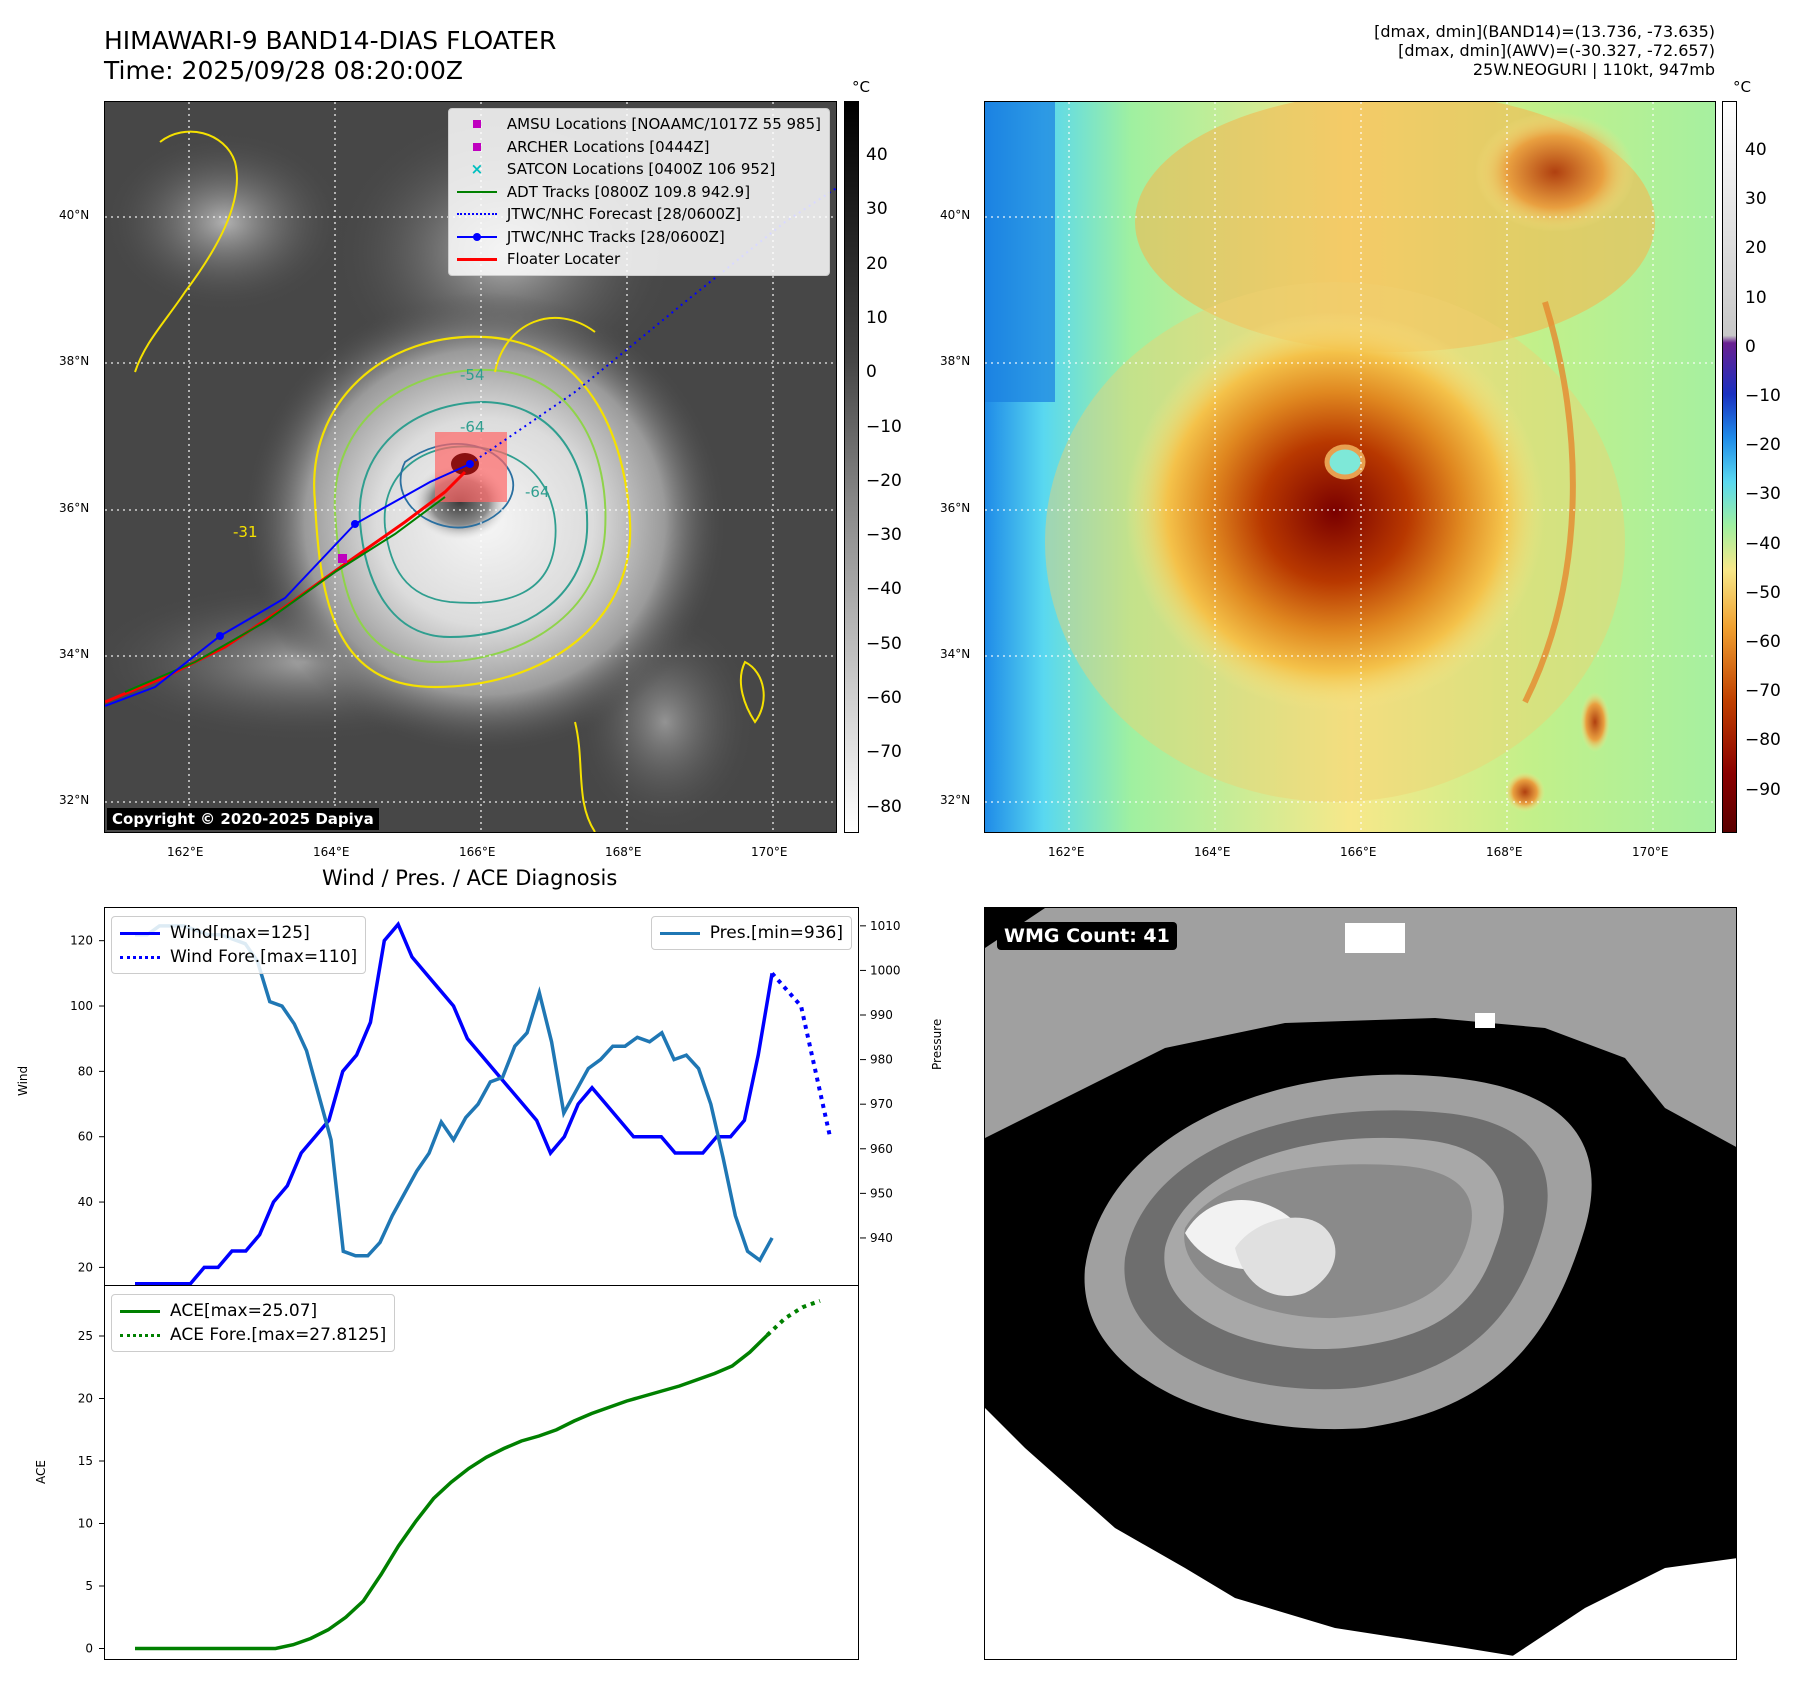  What do you see at coordinates (1358, 852) in the screenshot?
I see `lon-label: 166°E` at bounding box center [1358, 852].